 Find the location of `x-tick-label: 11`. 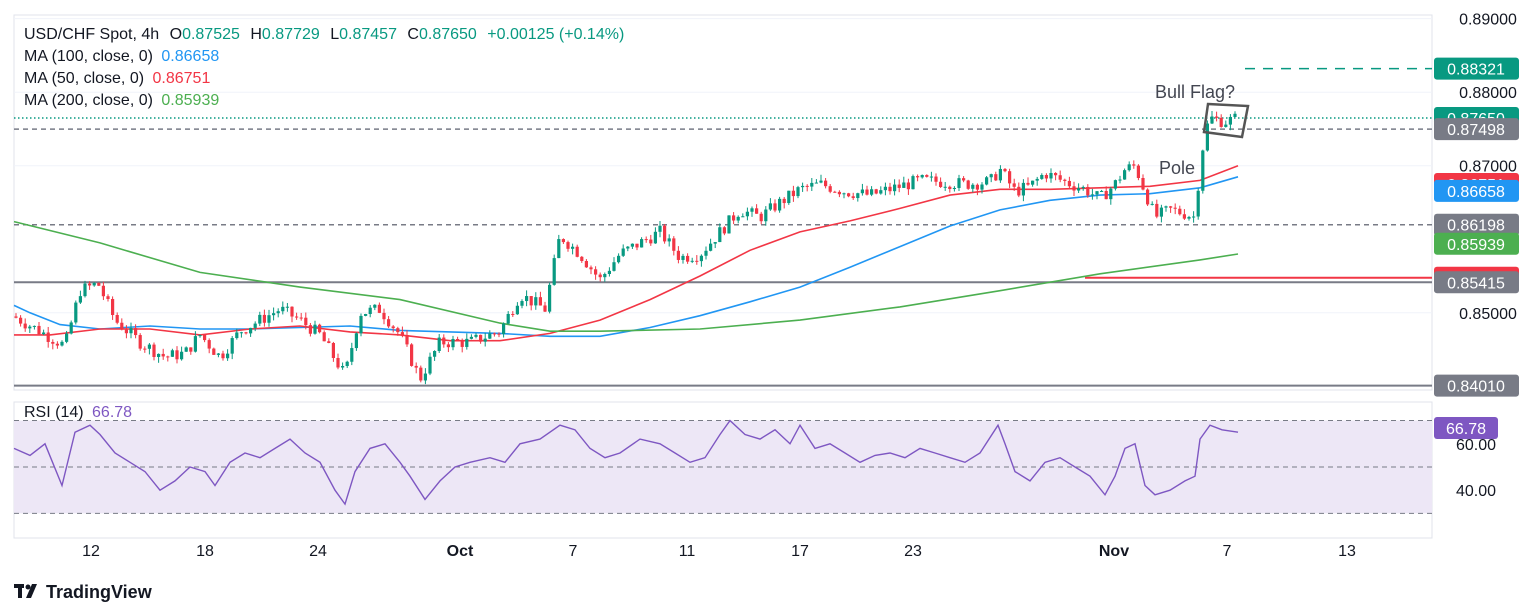

x-tick-label: 11 is located at coordinates (687, 551).